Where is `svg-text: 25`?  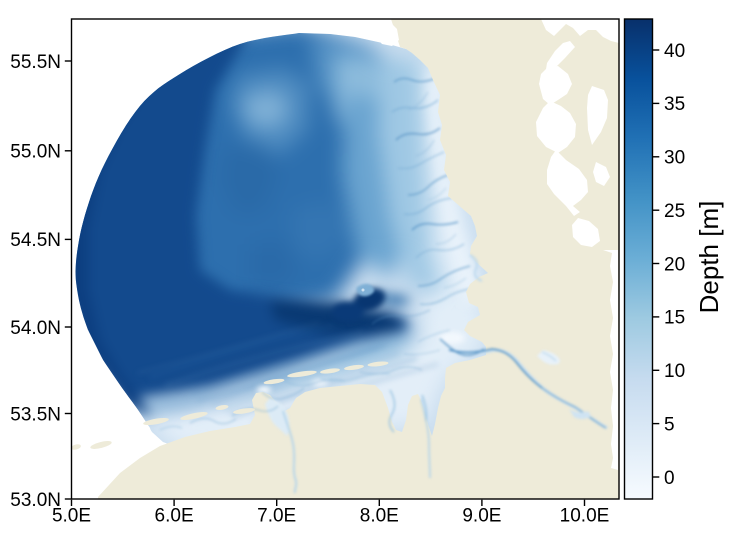
svg-text: 25 is located at coordinates (674, 211).